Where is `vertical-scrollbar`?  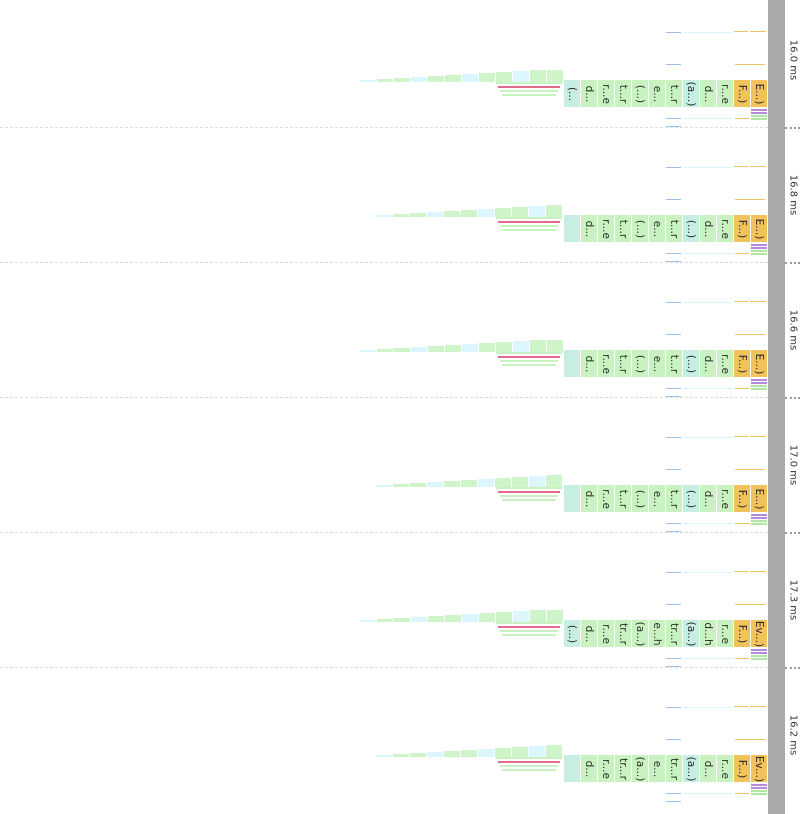
vertical-scrollbar is located at coordinates (776, 407).